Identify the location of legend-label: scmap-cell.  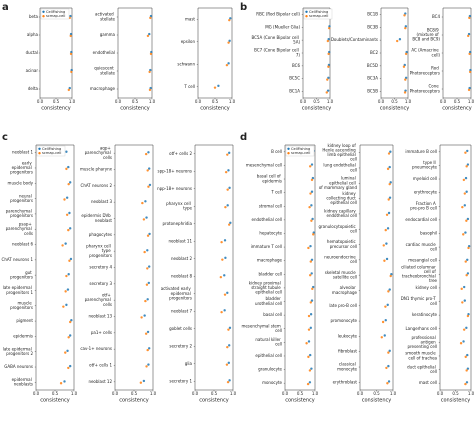
(51, 153).